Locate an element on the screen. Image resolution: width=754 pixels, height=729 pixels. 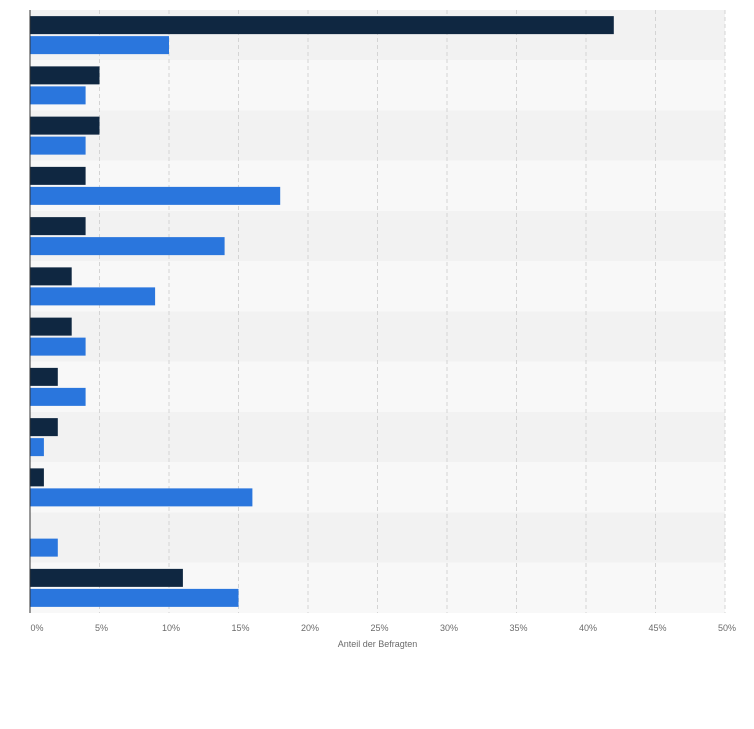
bar-row4-series1 is located at coordinates (58, 175).